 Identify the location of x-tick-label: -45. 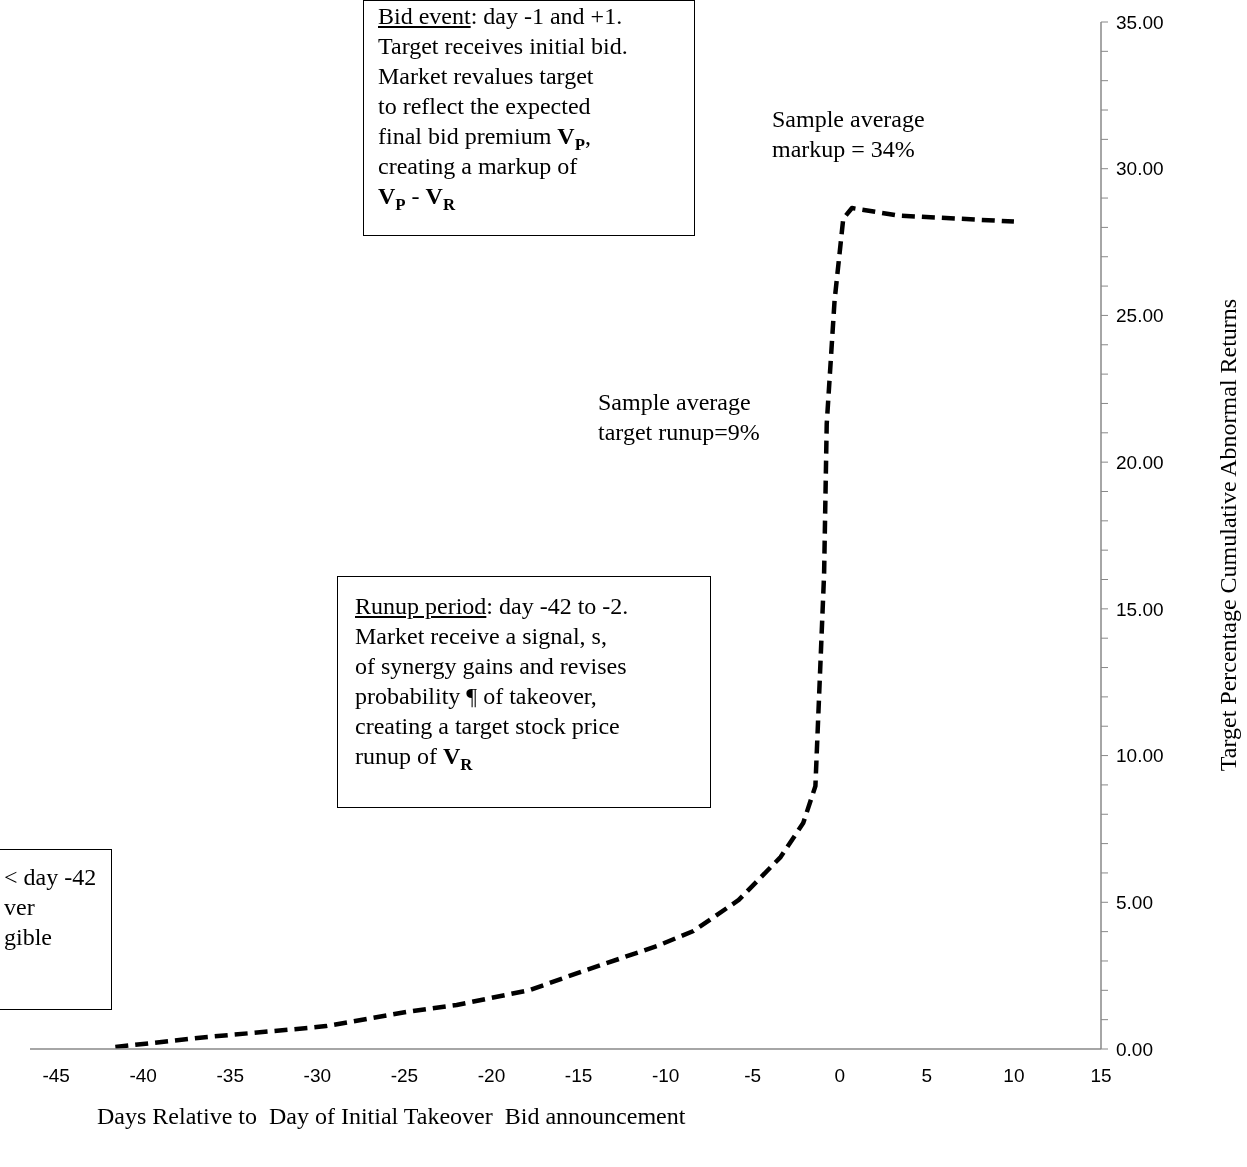
(56, 1076).